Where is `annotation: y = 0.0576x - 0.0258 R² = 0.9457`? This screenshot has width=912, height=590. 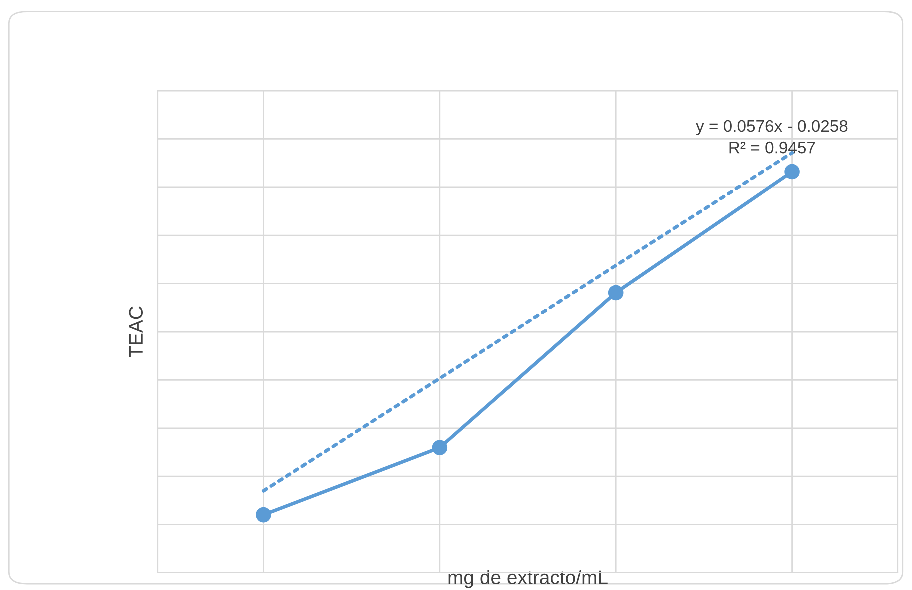
annotation: y = 0.0576x - 0.0258 R² = 0.9457 is located at coordinates (772, 137).